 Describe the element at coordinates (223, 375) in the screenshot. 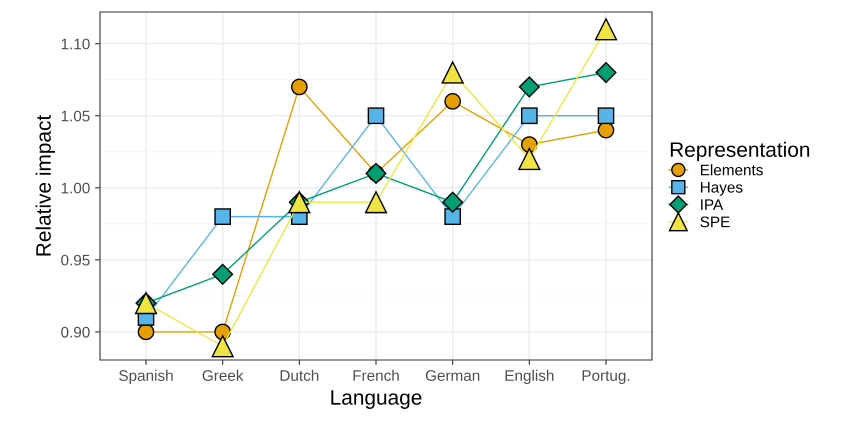

I see `x-tick-label: Greek` at that location.